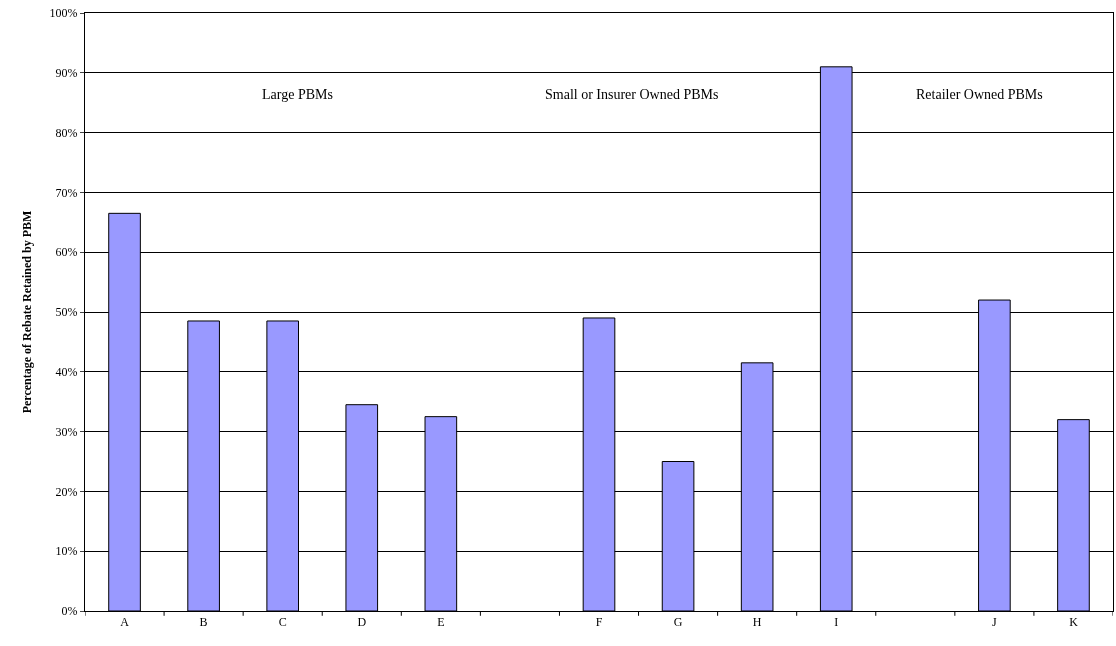 The width and height of the screenshot is (1116, 646). I want to click on x-tick-label: C, so click(282, 622).